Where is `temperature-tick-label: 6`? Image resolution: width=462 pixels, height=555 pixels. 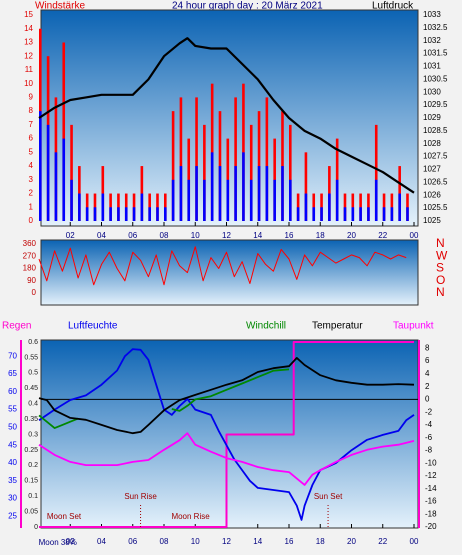 temperature-tick-label: 6 is located at coordinates (427, 360).